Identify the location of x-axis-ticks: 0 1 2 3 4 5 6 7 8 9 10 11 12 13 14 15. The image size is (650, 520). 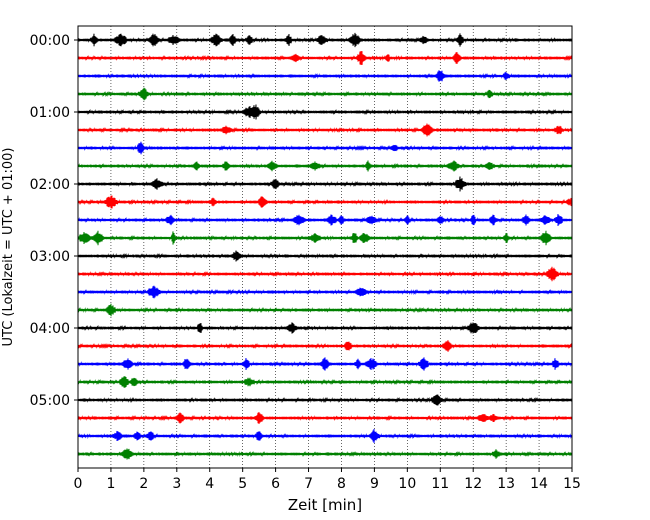
(327, 480).